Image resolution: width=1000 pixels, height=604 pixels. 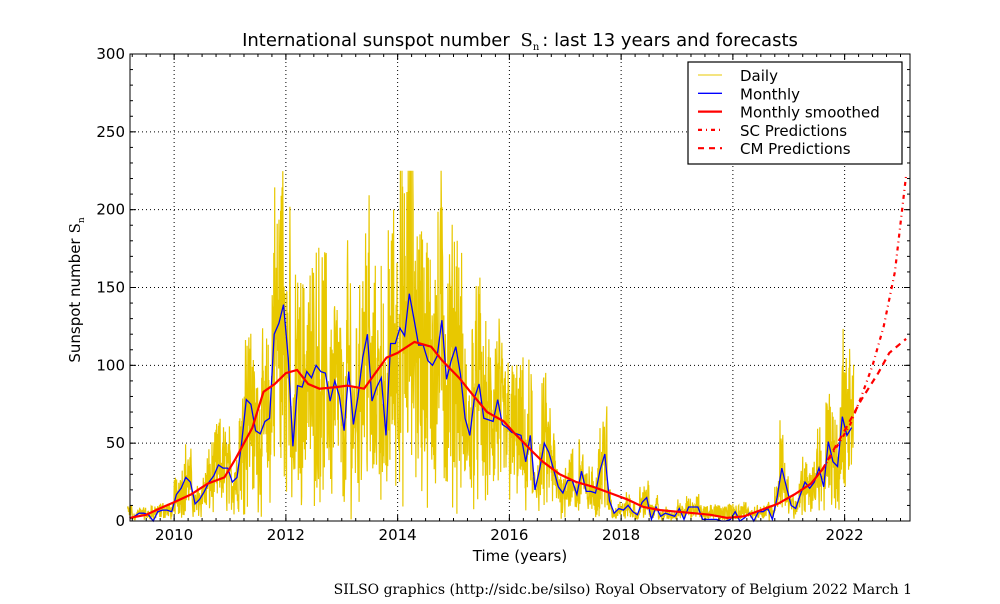 I want to click on title-symbol-sub: n, so click(x=536, y=47).